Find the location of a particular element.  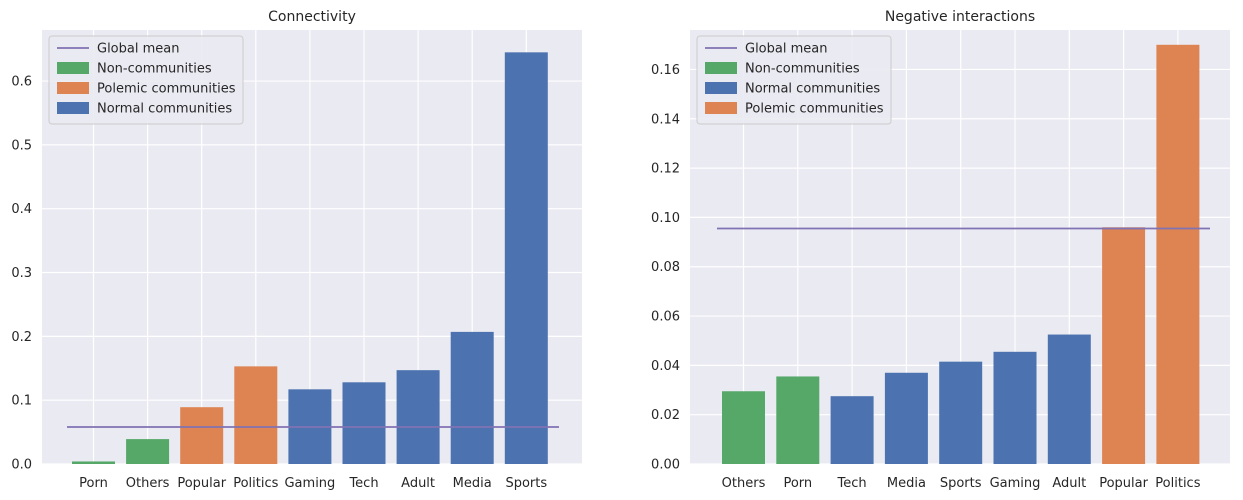

y-tick-label: 0.5 is located at coordinates (21, 145).